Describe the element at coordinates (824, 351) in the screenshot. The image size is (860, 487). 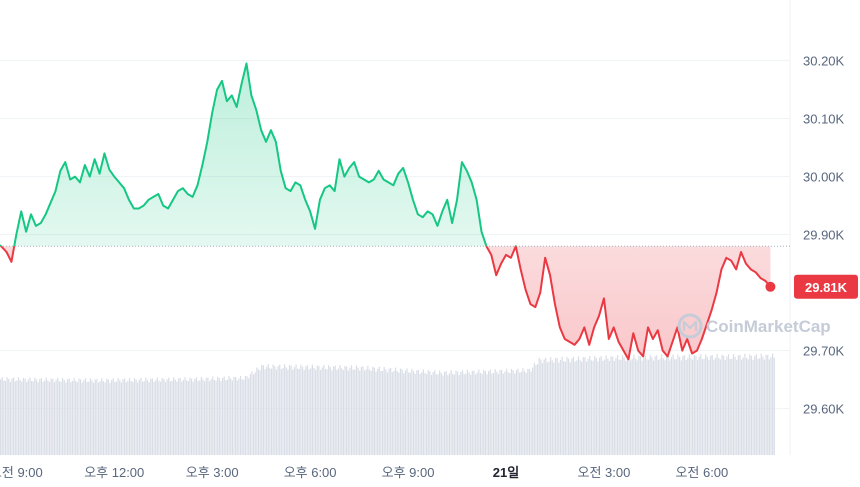
I see `y-tick-label: 29.70K` at that location.